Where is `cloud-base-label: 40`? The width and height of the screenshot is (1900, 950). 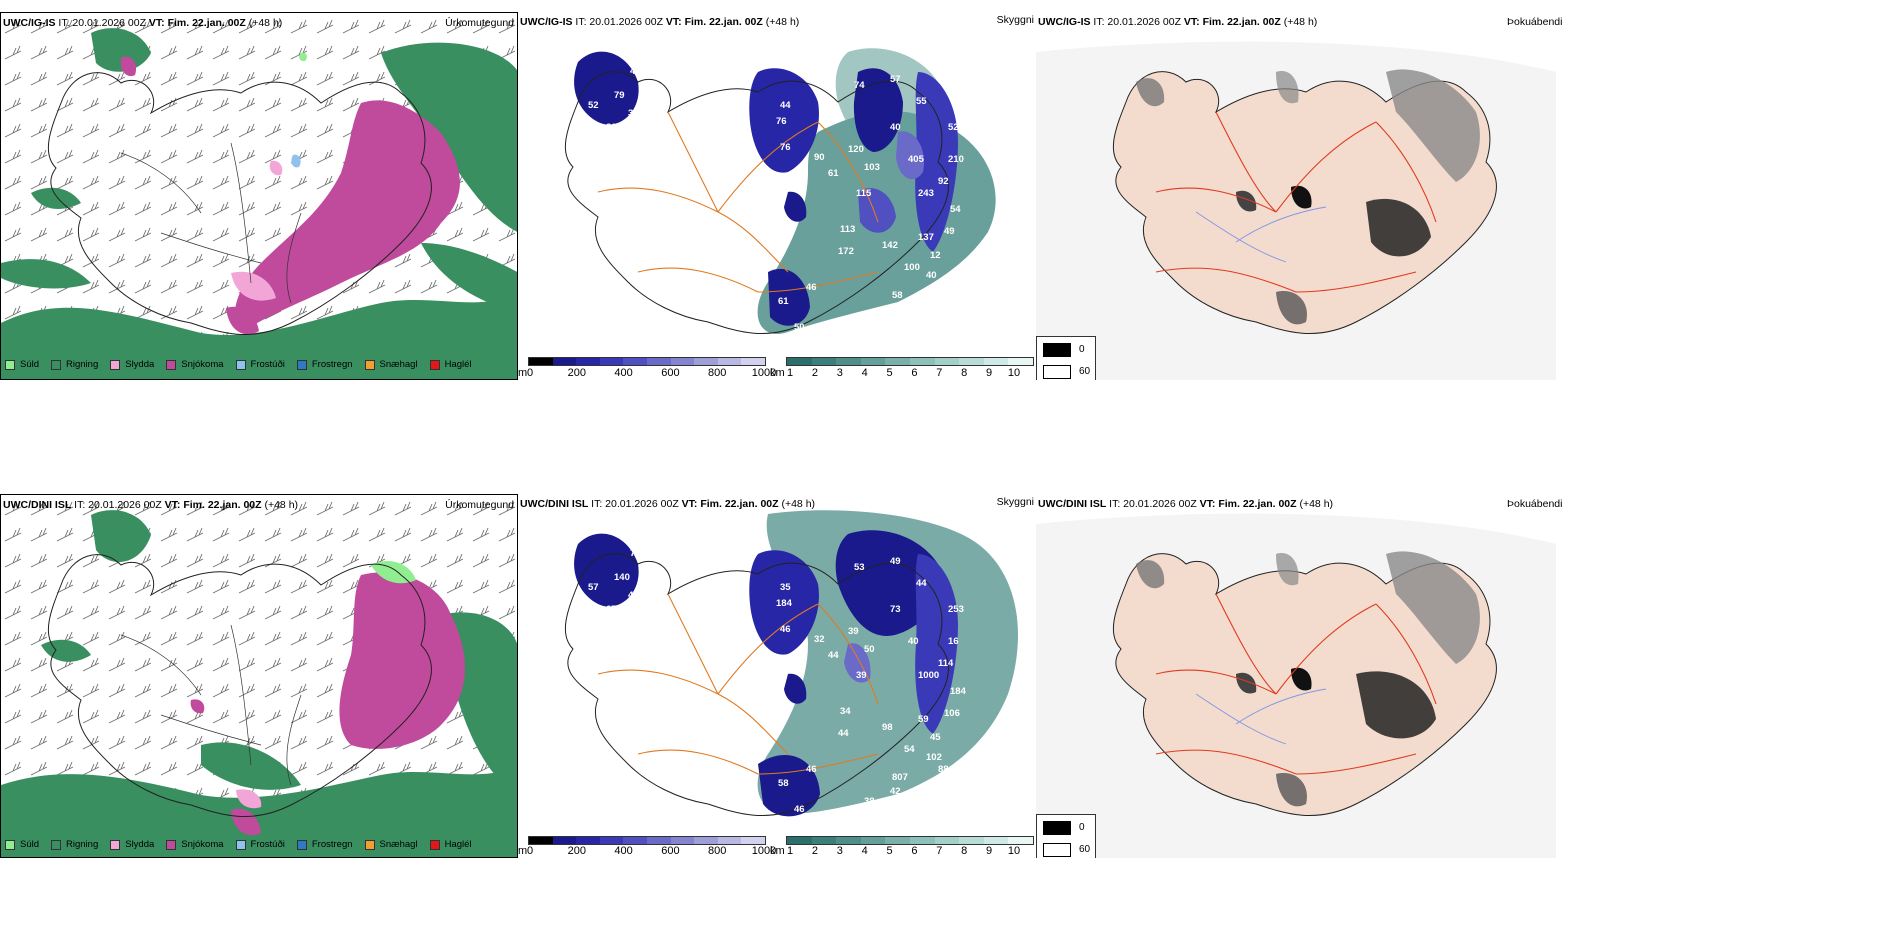
cloud-base-label: 40 is located at coordinates (931, 275).